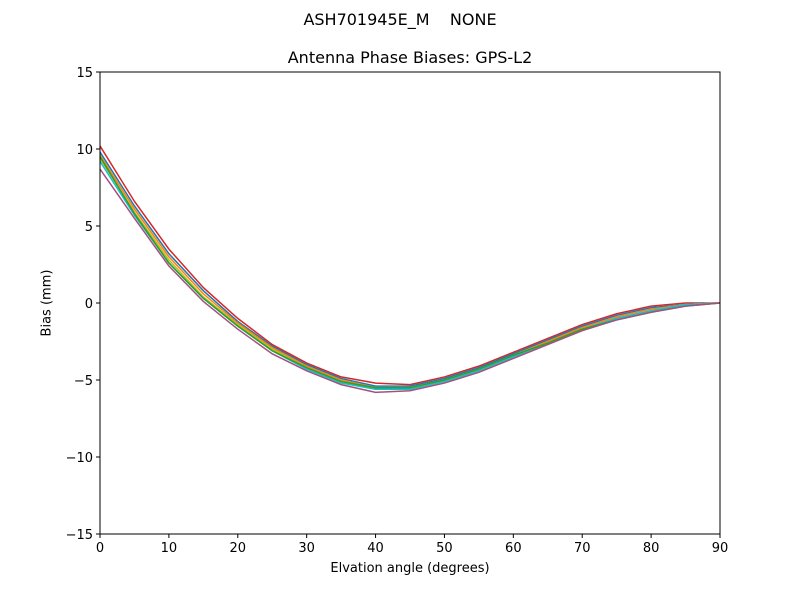  What do you see at coordinates (84, 150) in the screenshot?
I see `y-tick-label: 10` at bounding box center [84, 150].